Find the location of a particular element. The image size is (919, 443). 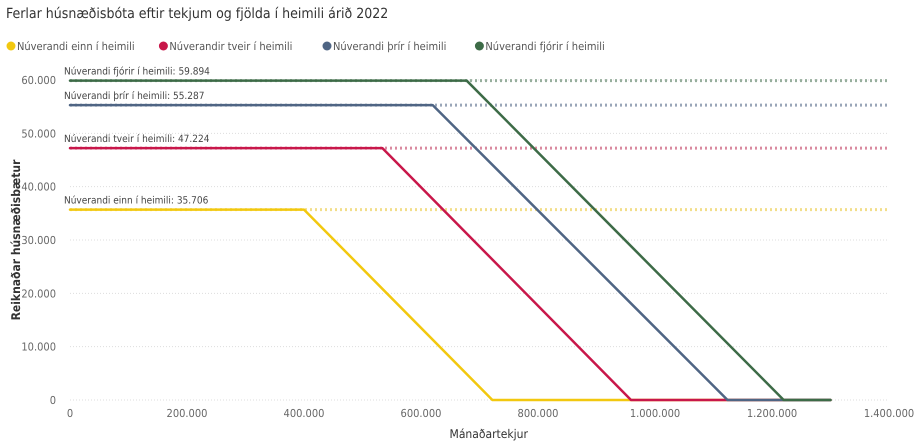

y-axis-title: Reiknaðar húsnæðisbætur is located at coordinates (16, 239).